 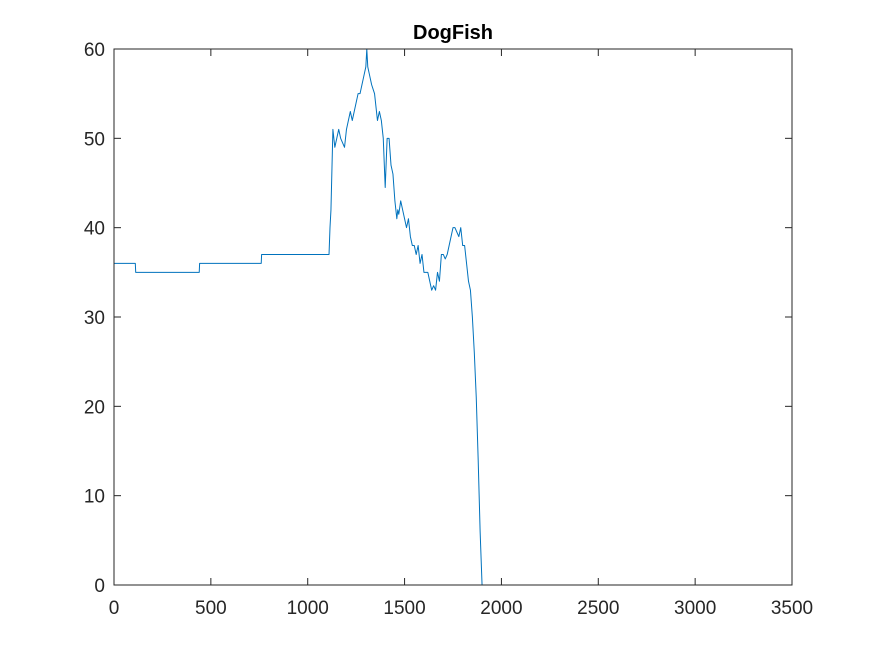 What do you see at coordinates (598, 608) in the screenshot?
I see `x-tick-label: 2500` at bounding box center [598, 608].